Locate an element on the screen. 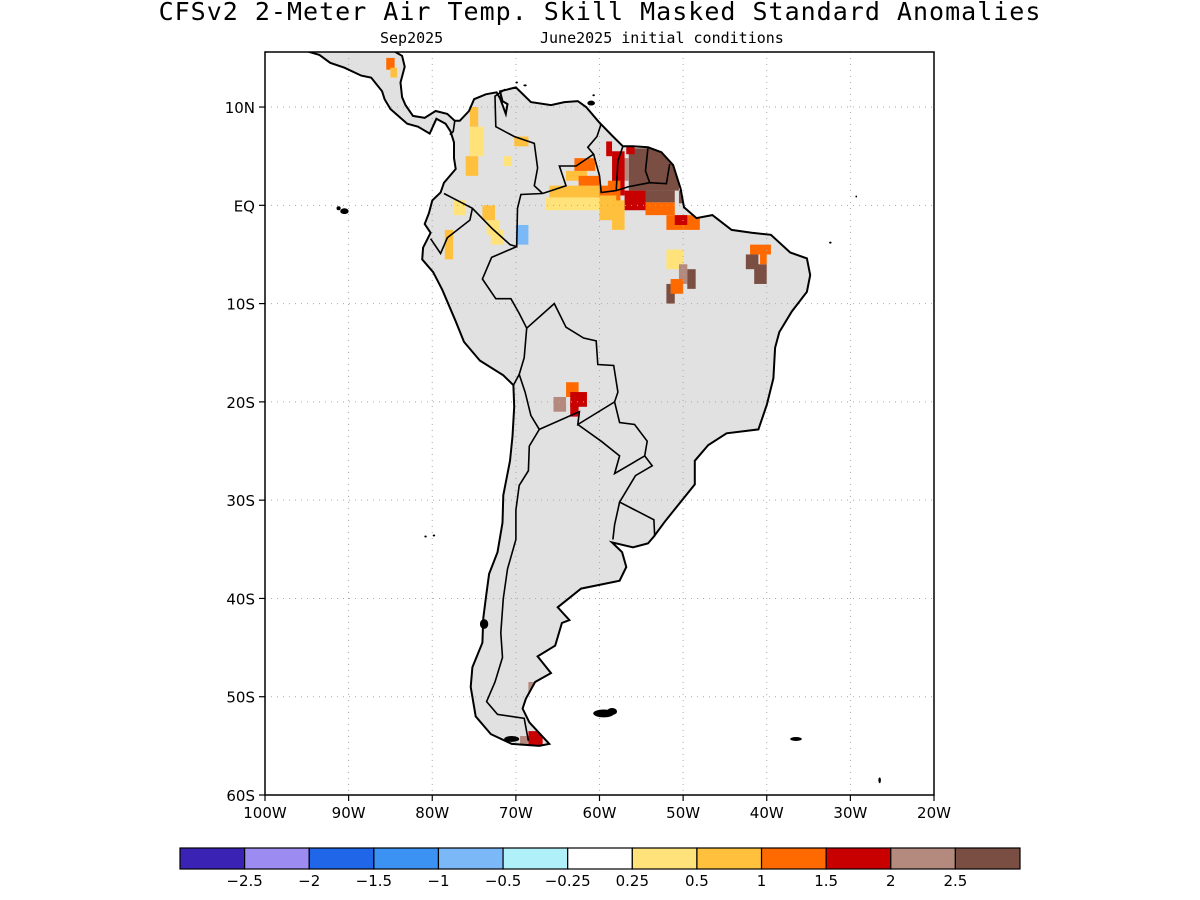  colorbar-label: 1.5 is located at coordinates (826, 881).